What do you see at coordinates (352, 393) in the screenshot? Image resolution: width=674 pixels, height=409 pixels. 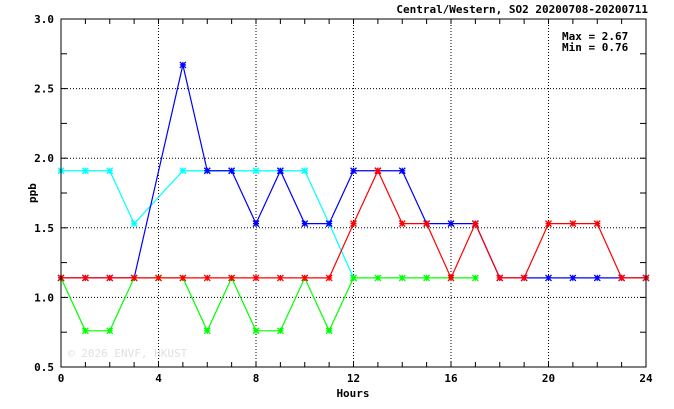 I see `x-axis-label: Hours` at bounding box center [352, 393].